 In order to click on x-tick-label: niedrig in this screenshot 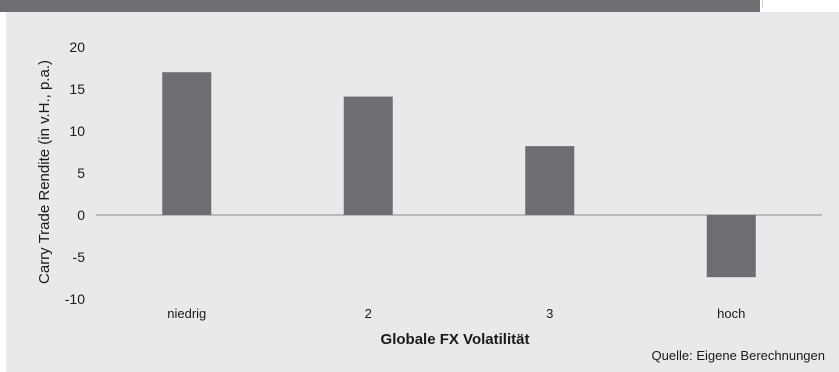, I will do `click(186, 313)`.